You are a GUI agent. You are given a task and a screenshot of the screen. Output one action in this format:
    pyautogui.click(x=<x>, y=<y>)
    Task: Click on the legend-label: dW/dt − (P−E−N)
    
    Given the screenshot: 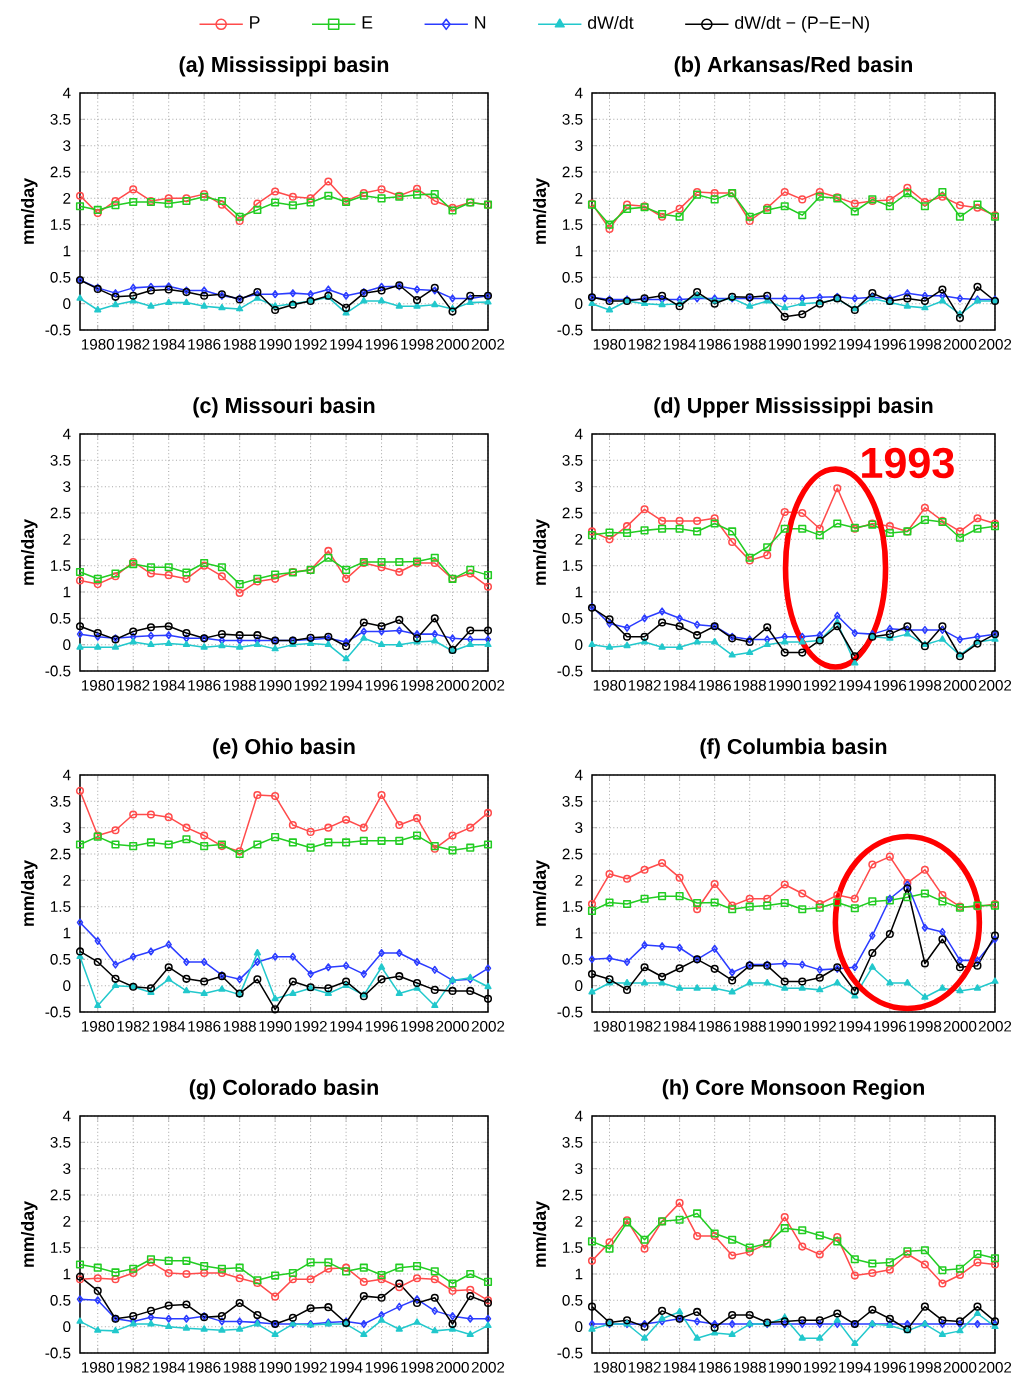 What is the action you would take?
    pyautogui.click(x=802, y=24)
    